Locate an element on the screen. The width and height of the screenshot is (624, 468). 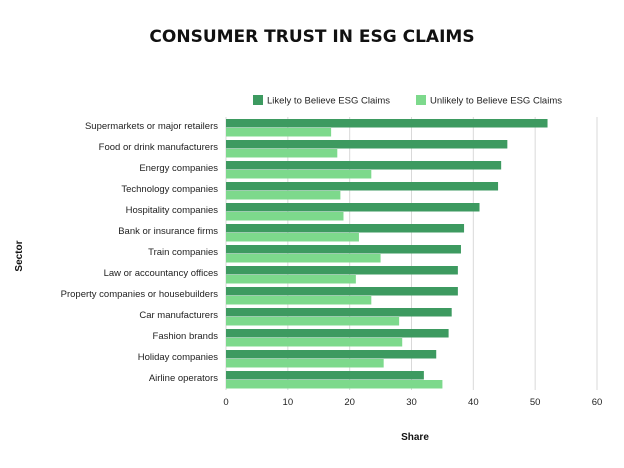
legend-label-unlikely: Unlikely to Believe ESG Claims is located at coordinates (496, 101).